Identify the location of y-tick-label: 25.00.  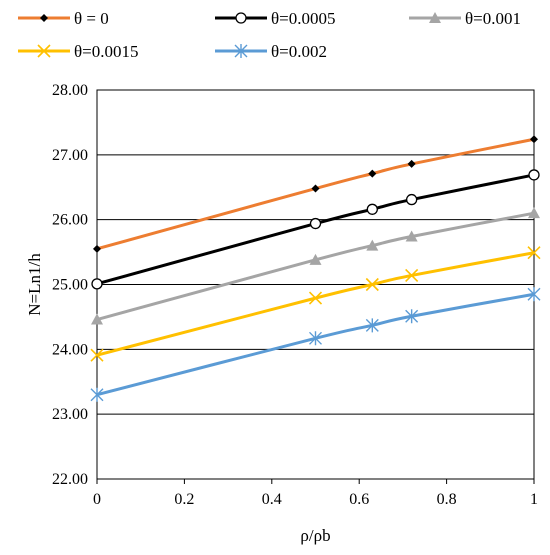
(70, 285).